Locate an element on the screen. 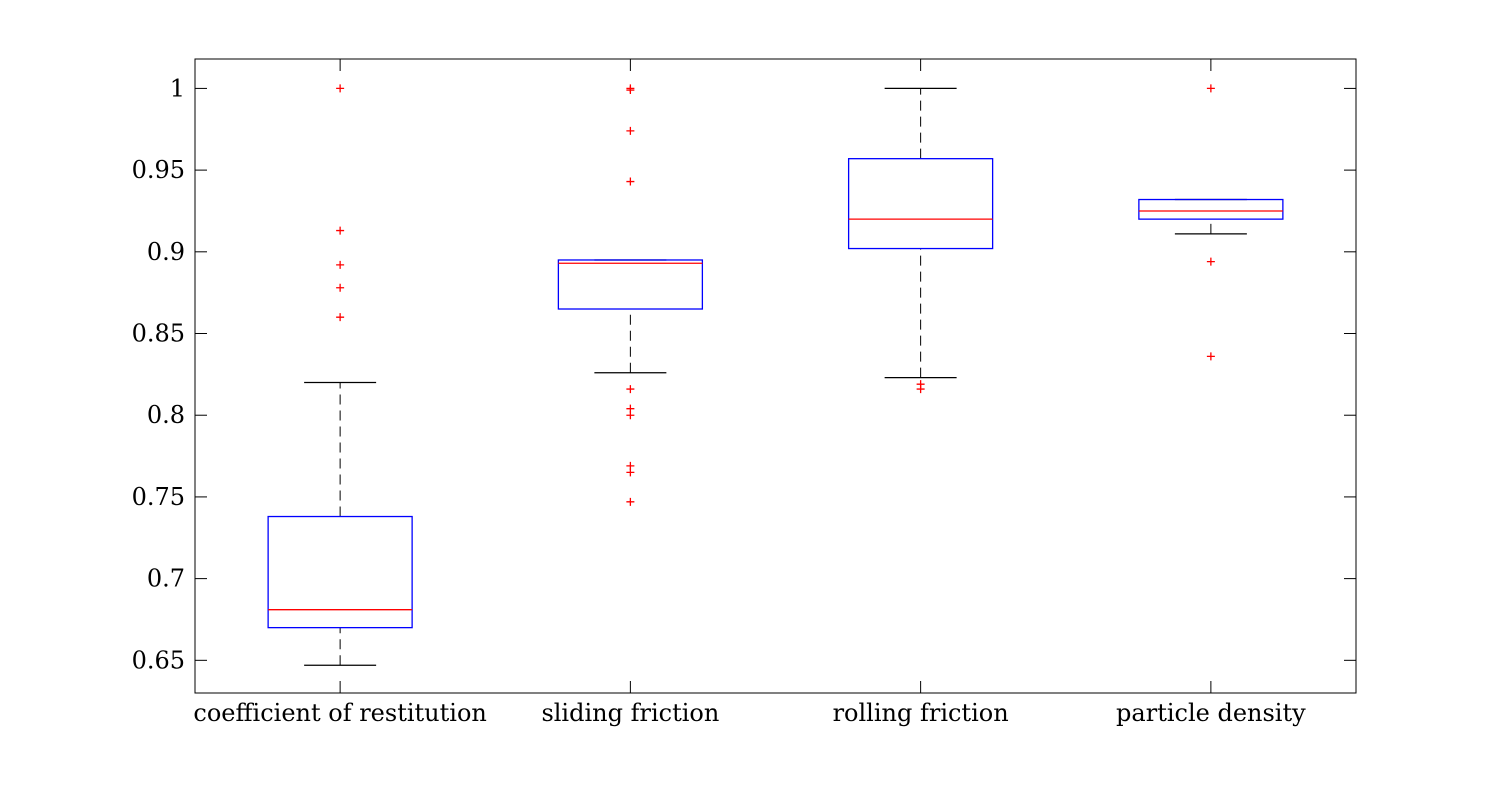 This screenshot has width=1499, height=800. x-category-label: coefficient of restitution is located at coordinates (339, 713).